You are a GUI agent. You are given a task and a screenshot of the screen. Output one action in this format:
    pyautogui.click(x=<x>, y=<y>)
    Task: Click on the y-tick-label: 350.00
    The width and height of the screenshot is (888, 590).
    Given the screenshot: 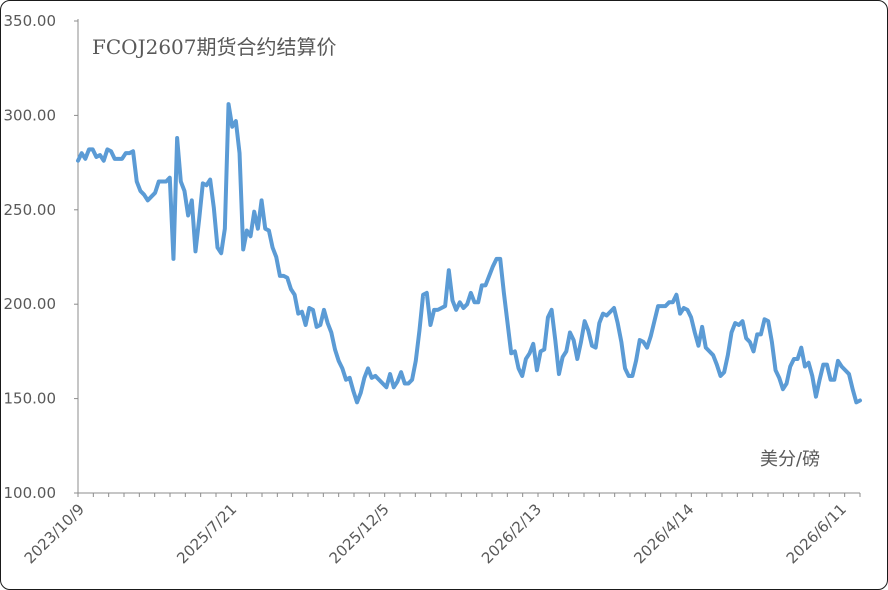 What is the action you would take?
    pyautogui.click(x=30, y=21)
    